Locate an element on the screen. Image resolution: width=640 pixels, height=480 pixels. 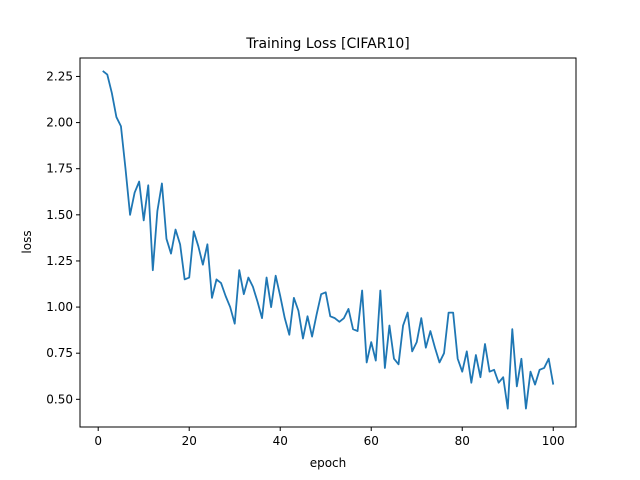
y-tick-label: 1.25 is located at coordinates (59, 261).